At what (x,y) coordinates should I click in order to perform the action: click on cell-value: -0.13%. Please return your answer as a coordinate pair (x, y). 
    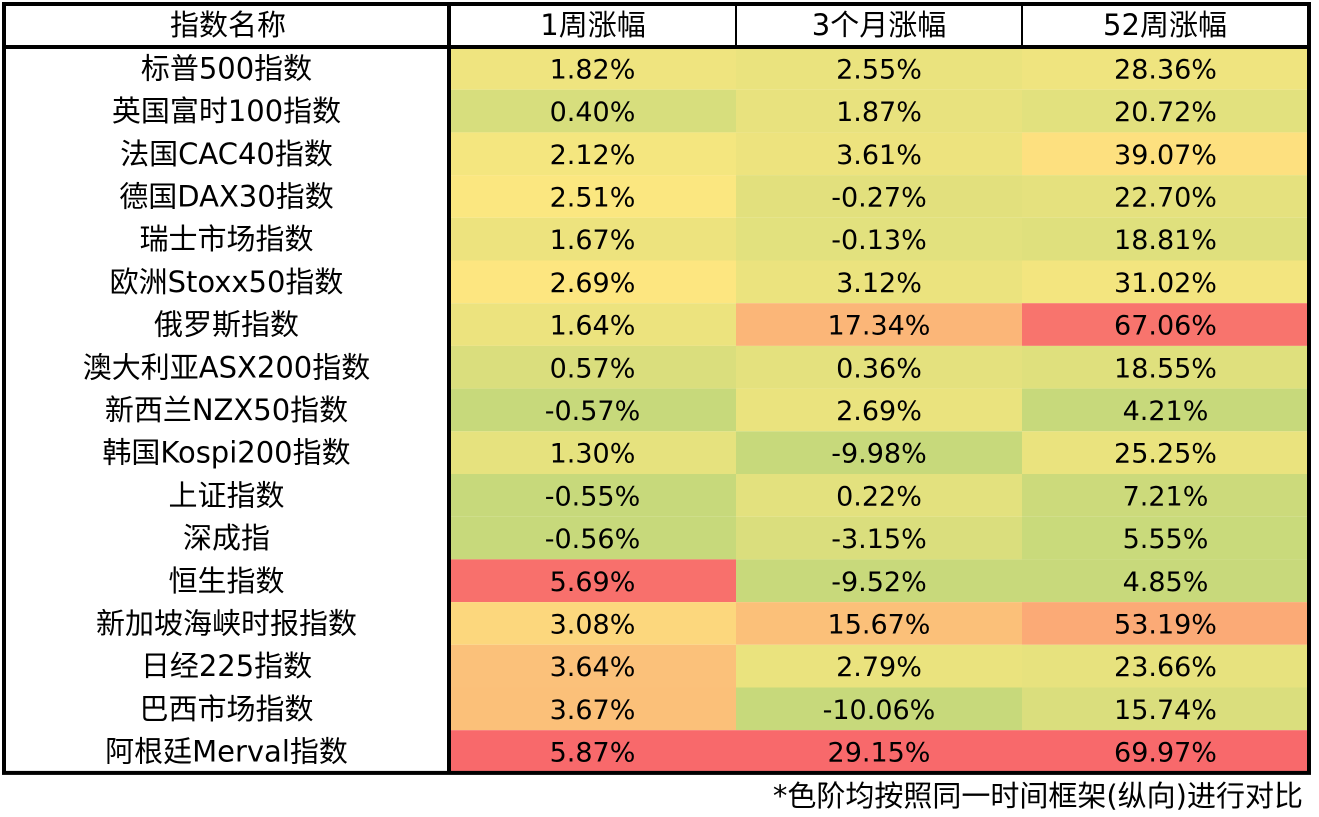
    Looking at the image, I should click on (879, 240).